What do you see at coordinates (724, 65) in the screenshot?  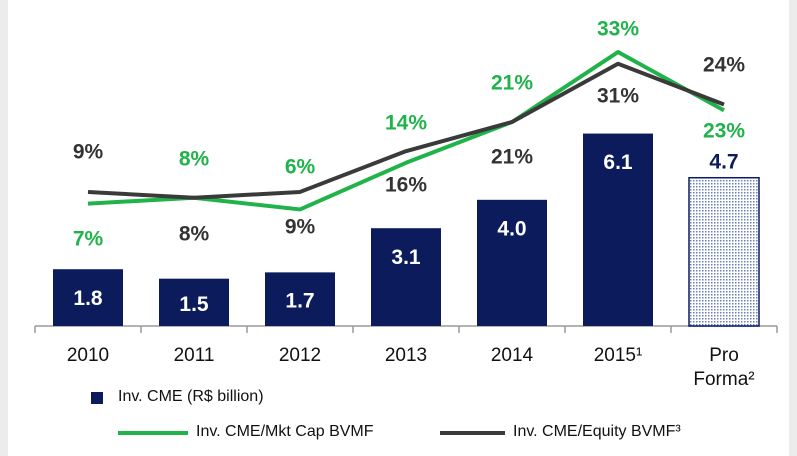 I see `line-value-label: 24%` at bounding box center [724, 65].